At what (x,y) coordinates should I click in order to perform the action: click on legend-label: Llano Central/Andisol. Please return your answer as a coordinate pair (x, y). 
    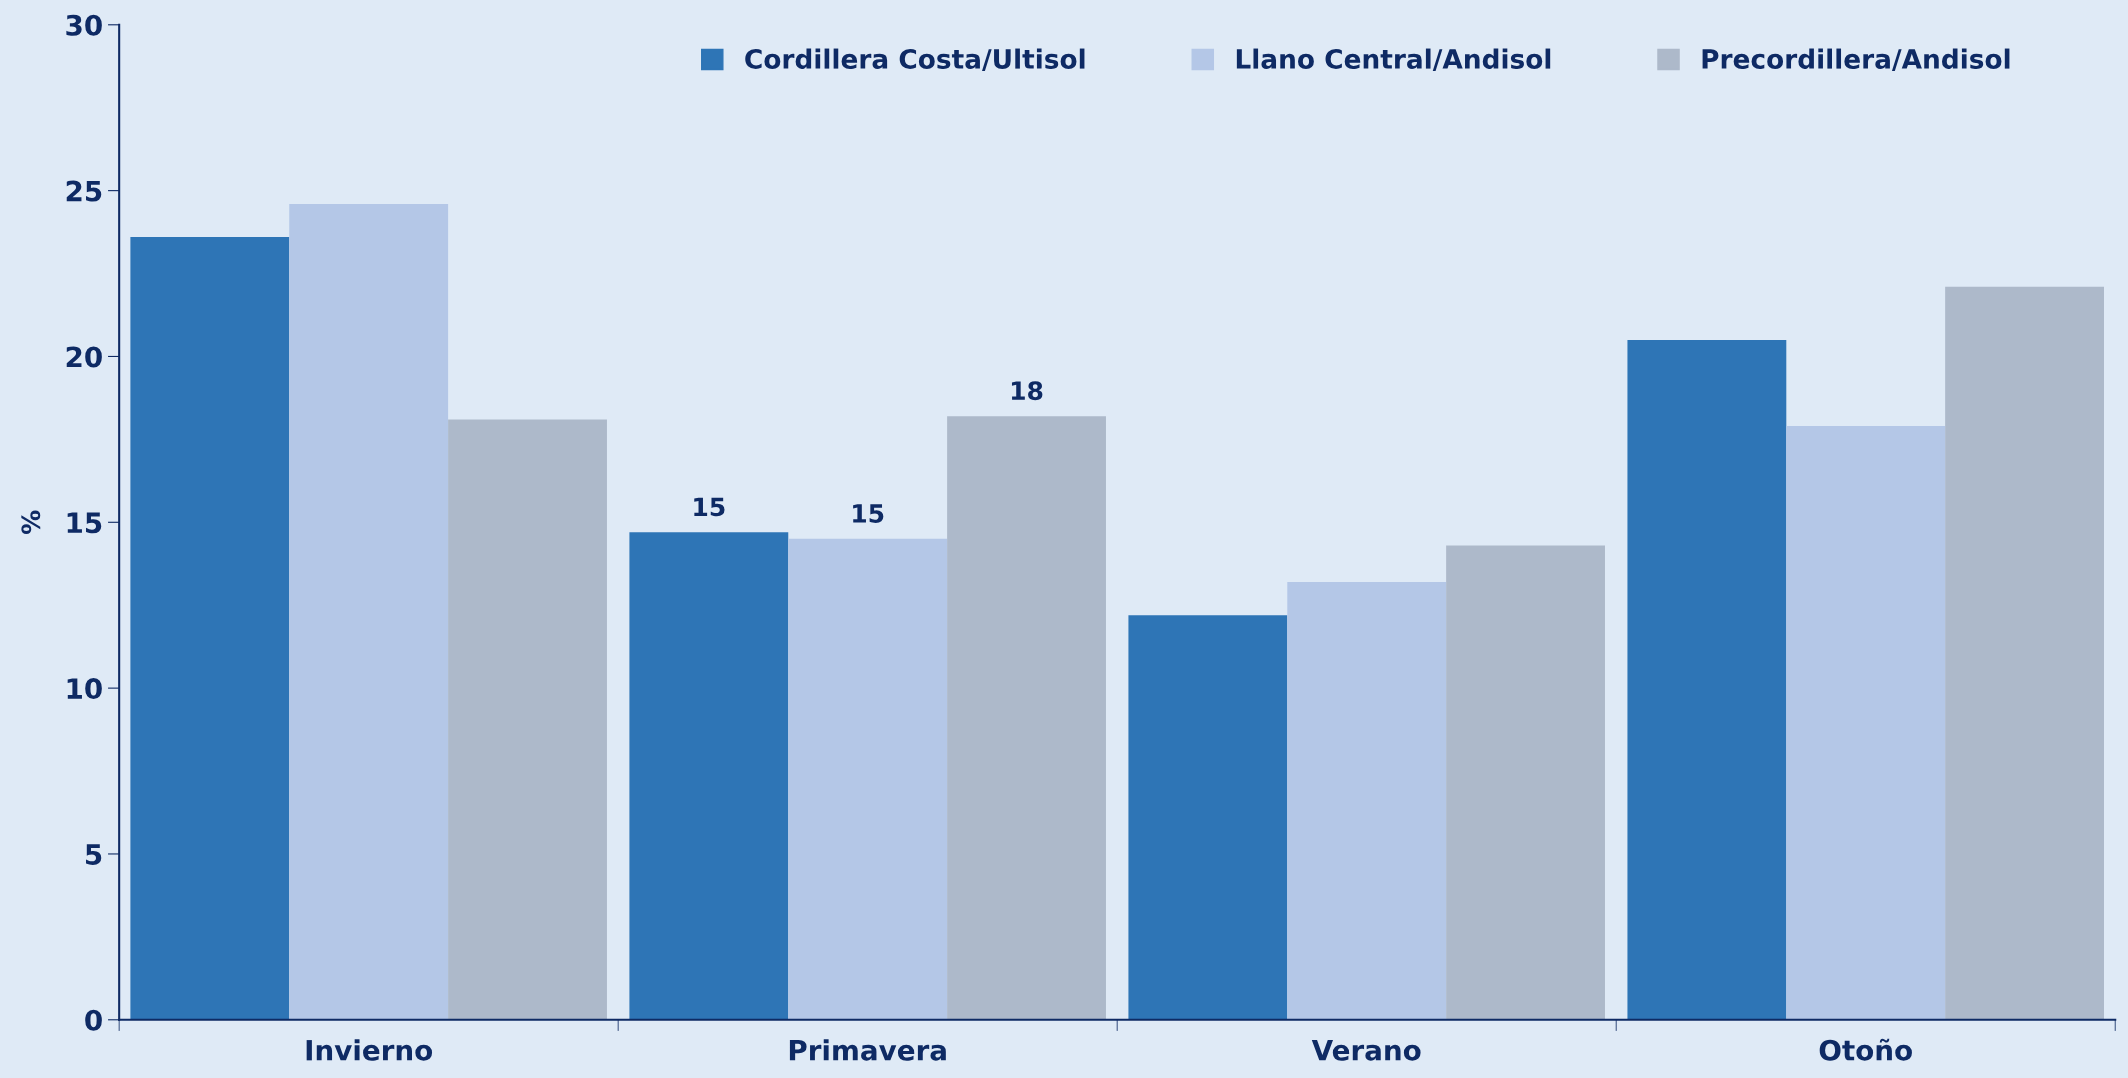
    Looking at the image, I should click on (1393, 60).